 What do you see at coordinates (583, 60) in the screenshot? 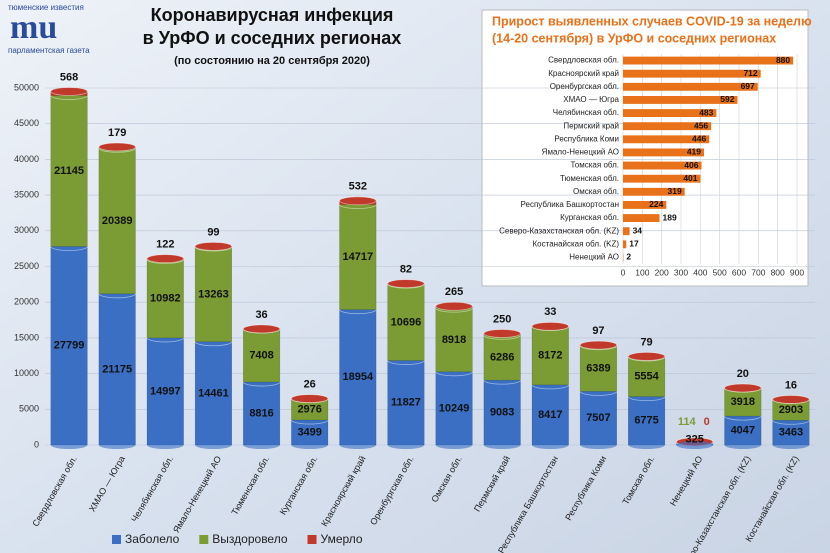
I see `y-tick-label: Свердловская обл.` at bounding box center [583, 60].